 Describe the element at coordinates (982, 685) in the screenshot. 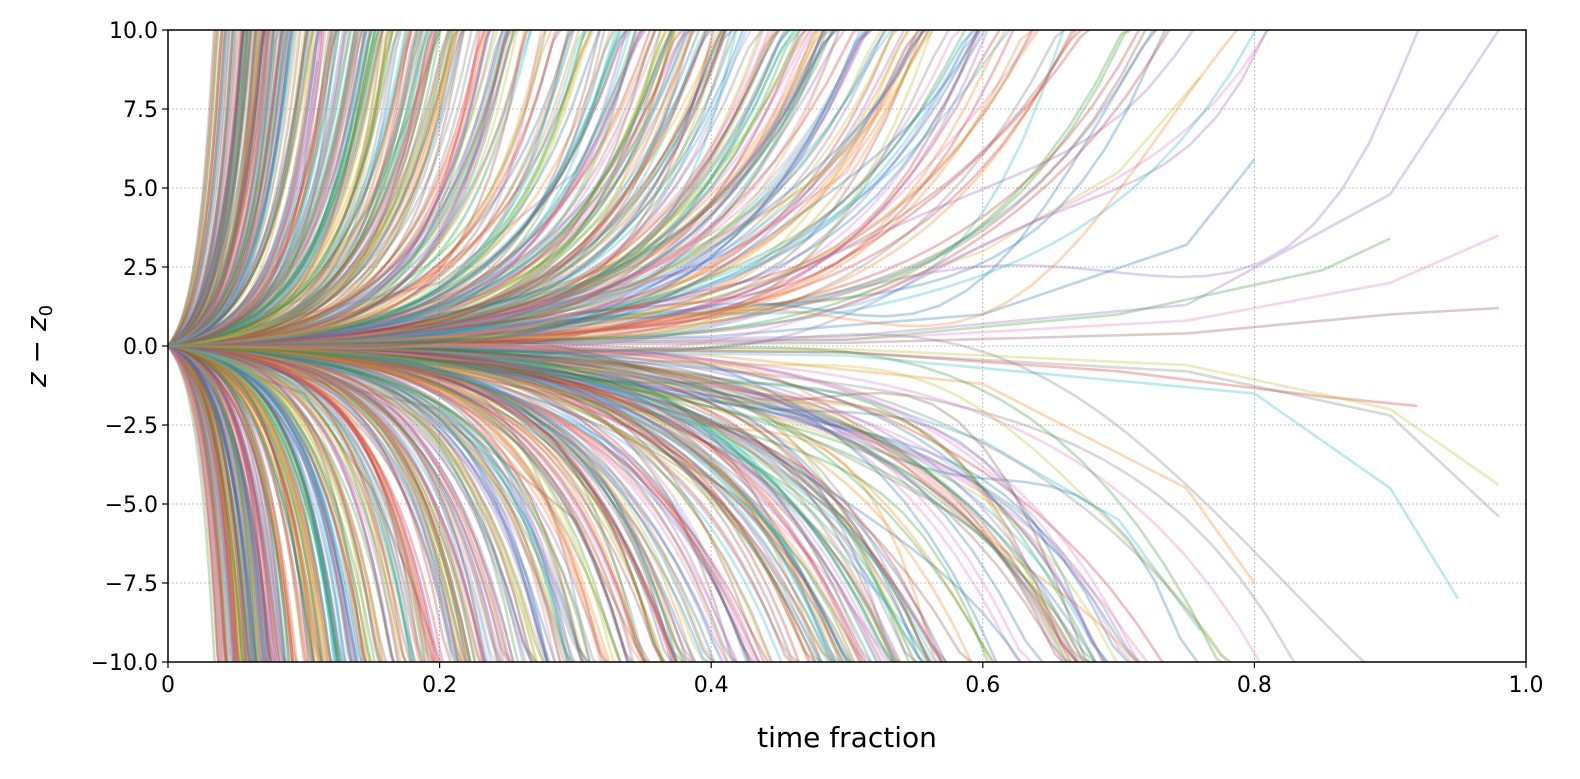

I see `x-tick-label: 0.6` at that location.